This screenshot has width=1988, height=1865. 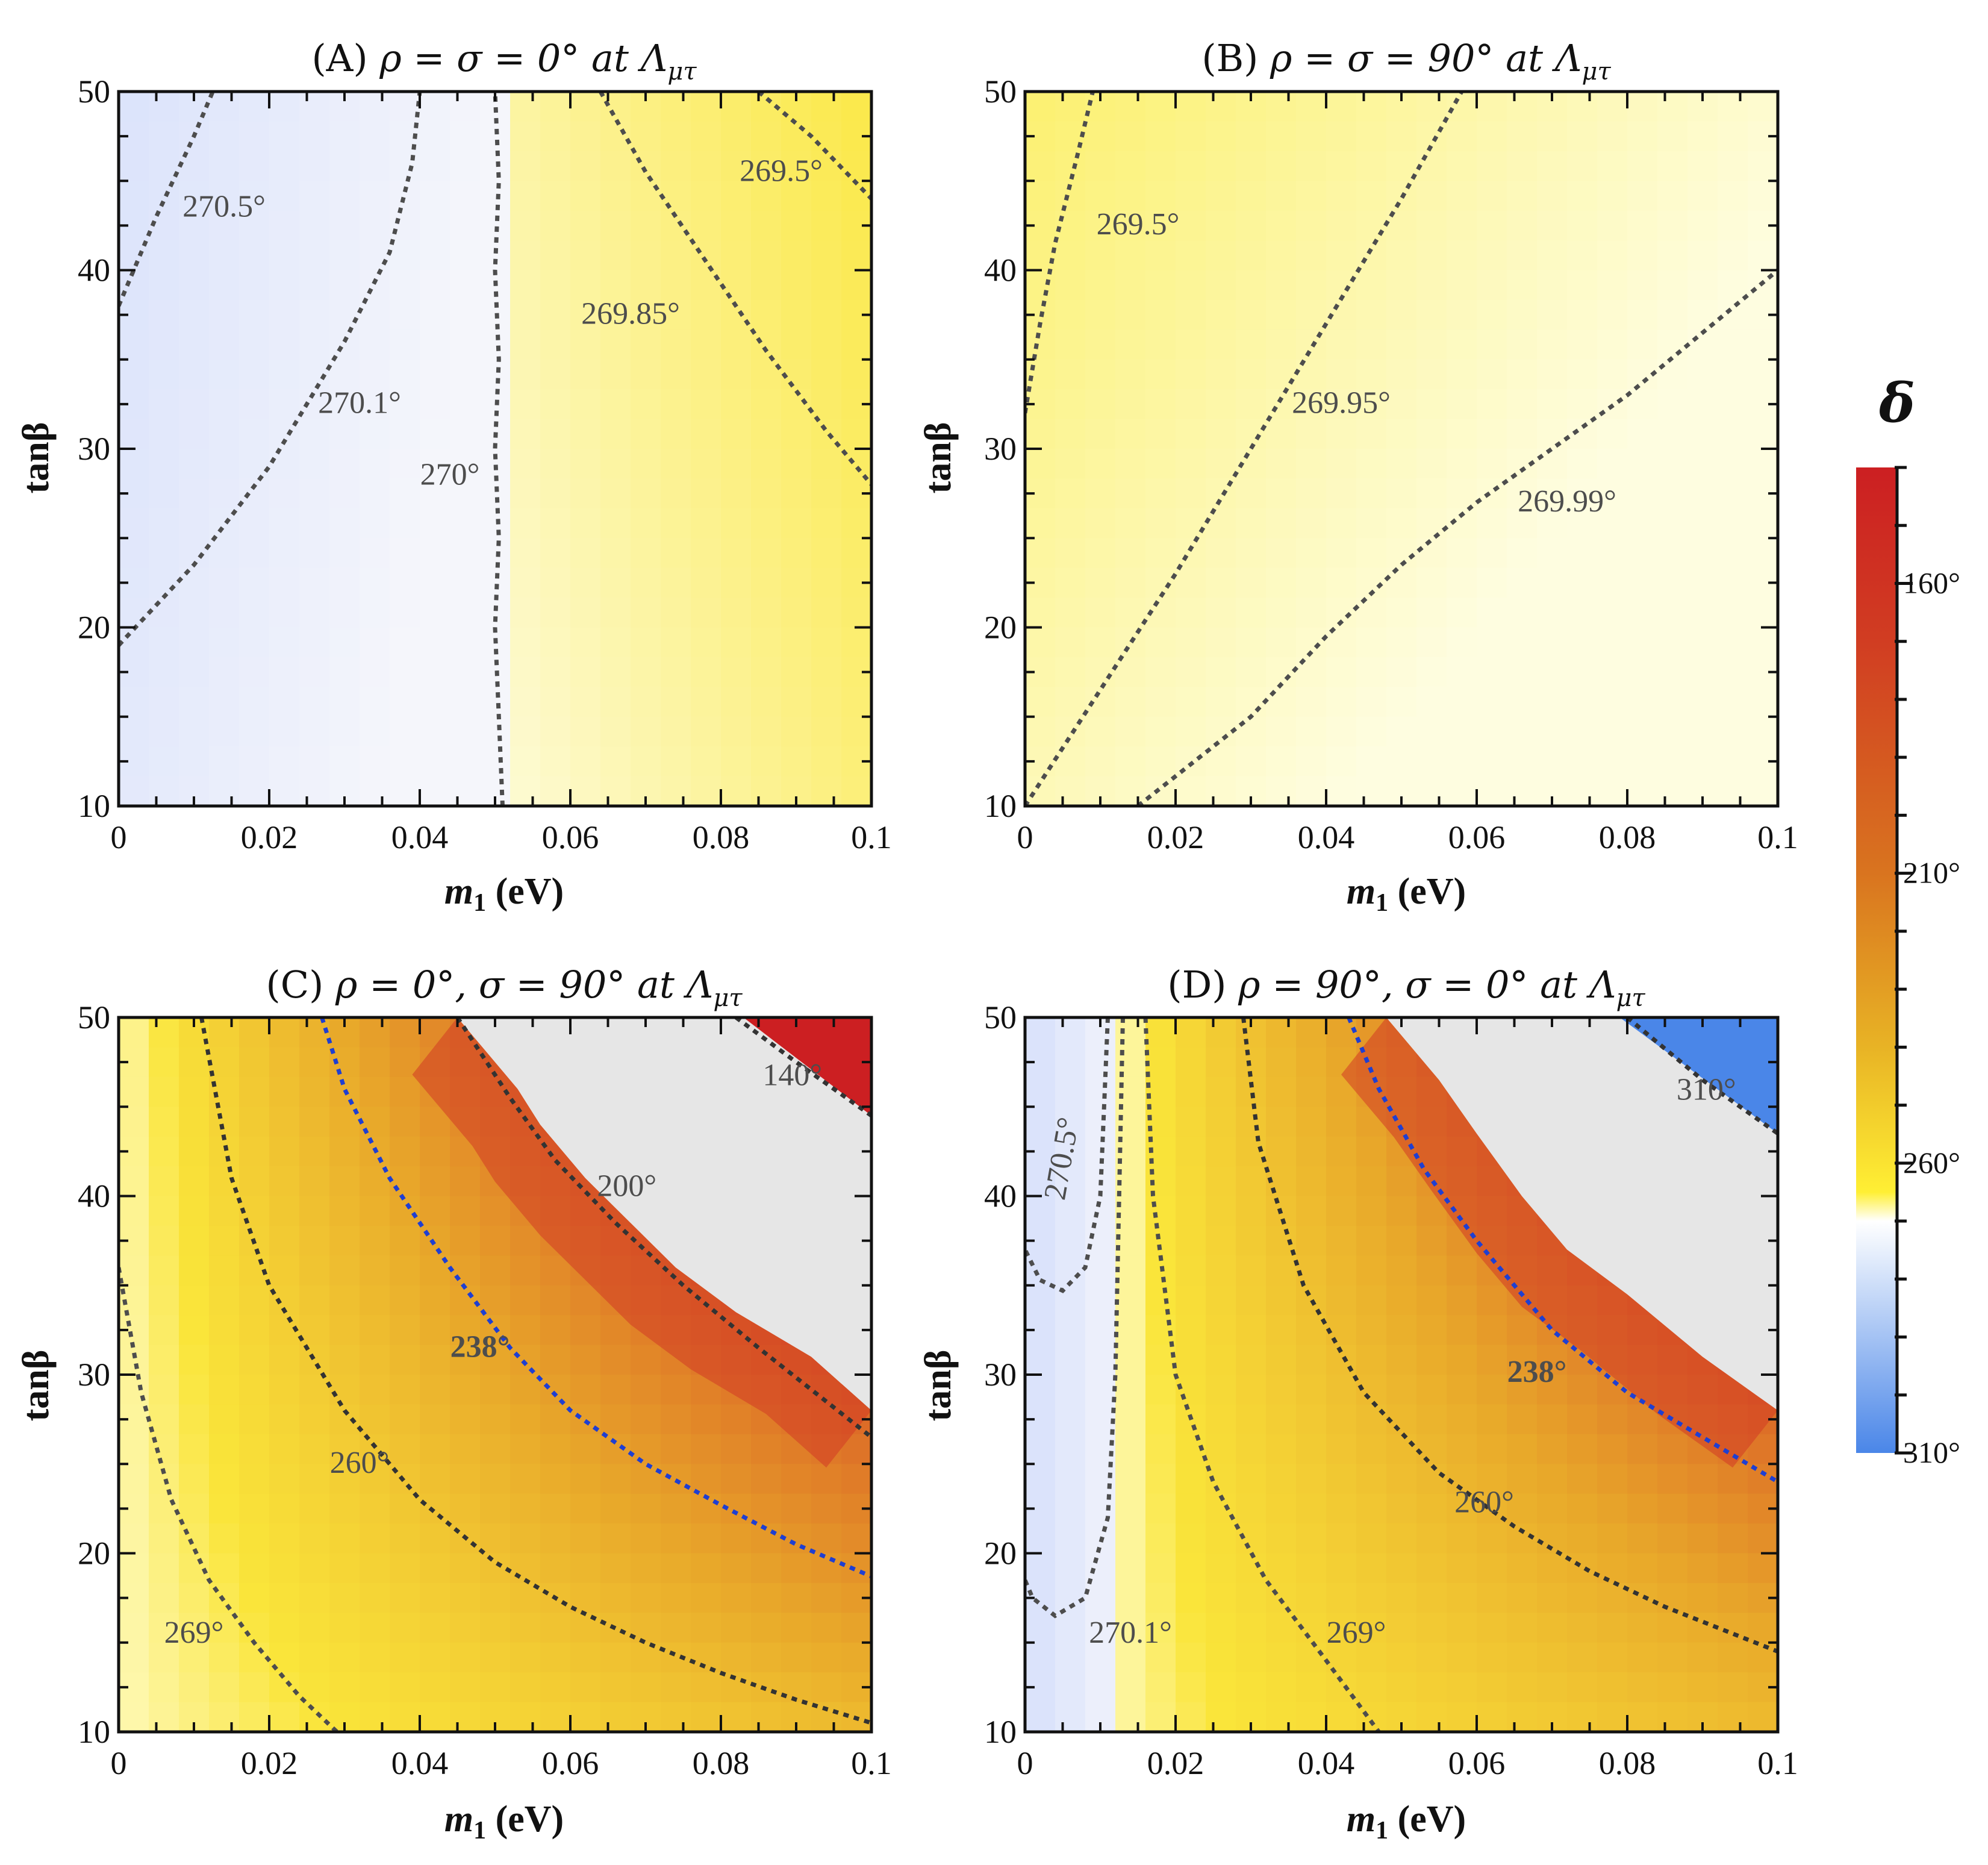 I want to click on panel-b-ylabel: tanβ, so click(x=939, y=458).